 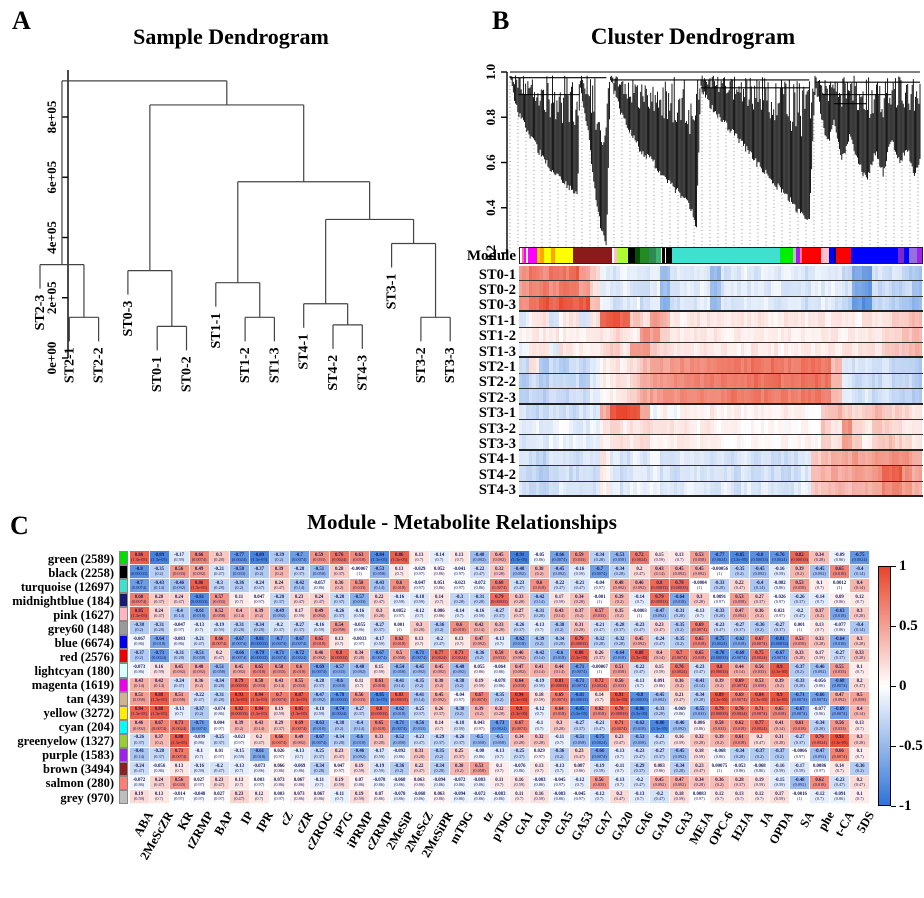 What do you see at coordinates (499, 726) in the screenshot?
I see `correlation-cell: -0.73 (0.0024)` at bounding box center [499, 726].